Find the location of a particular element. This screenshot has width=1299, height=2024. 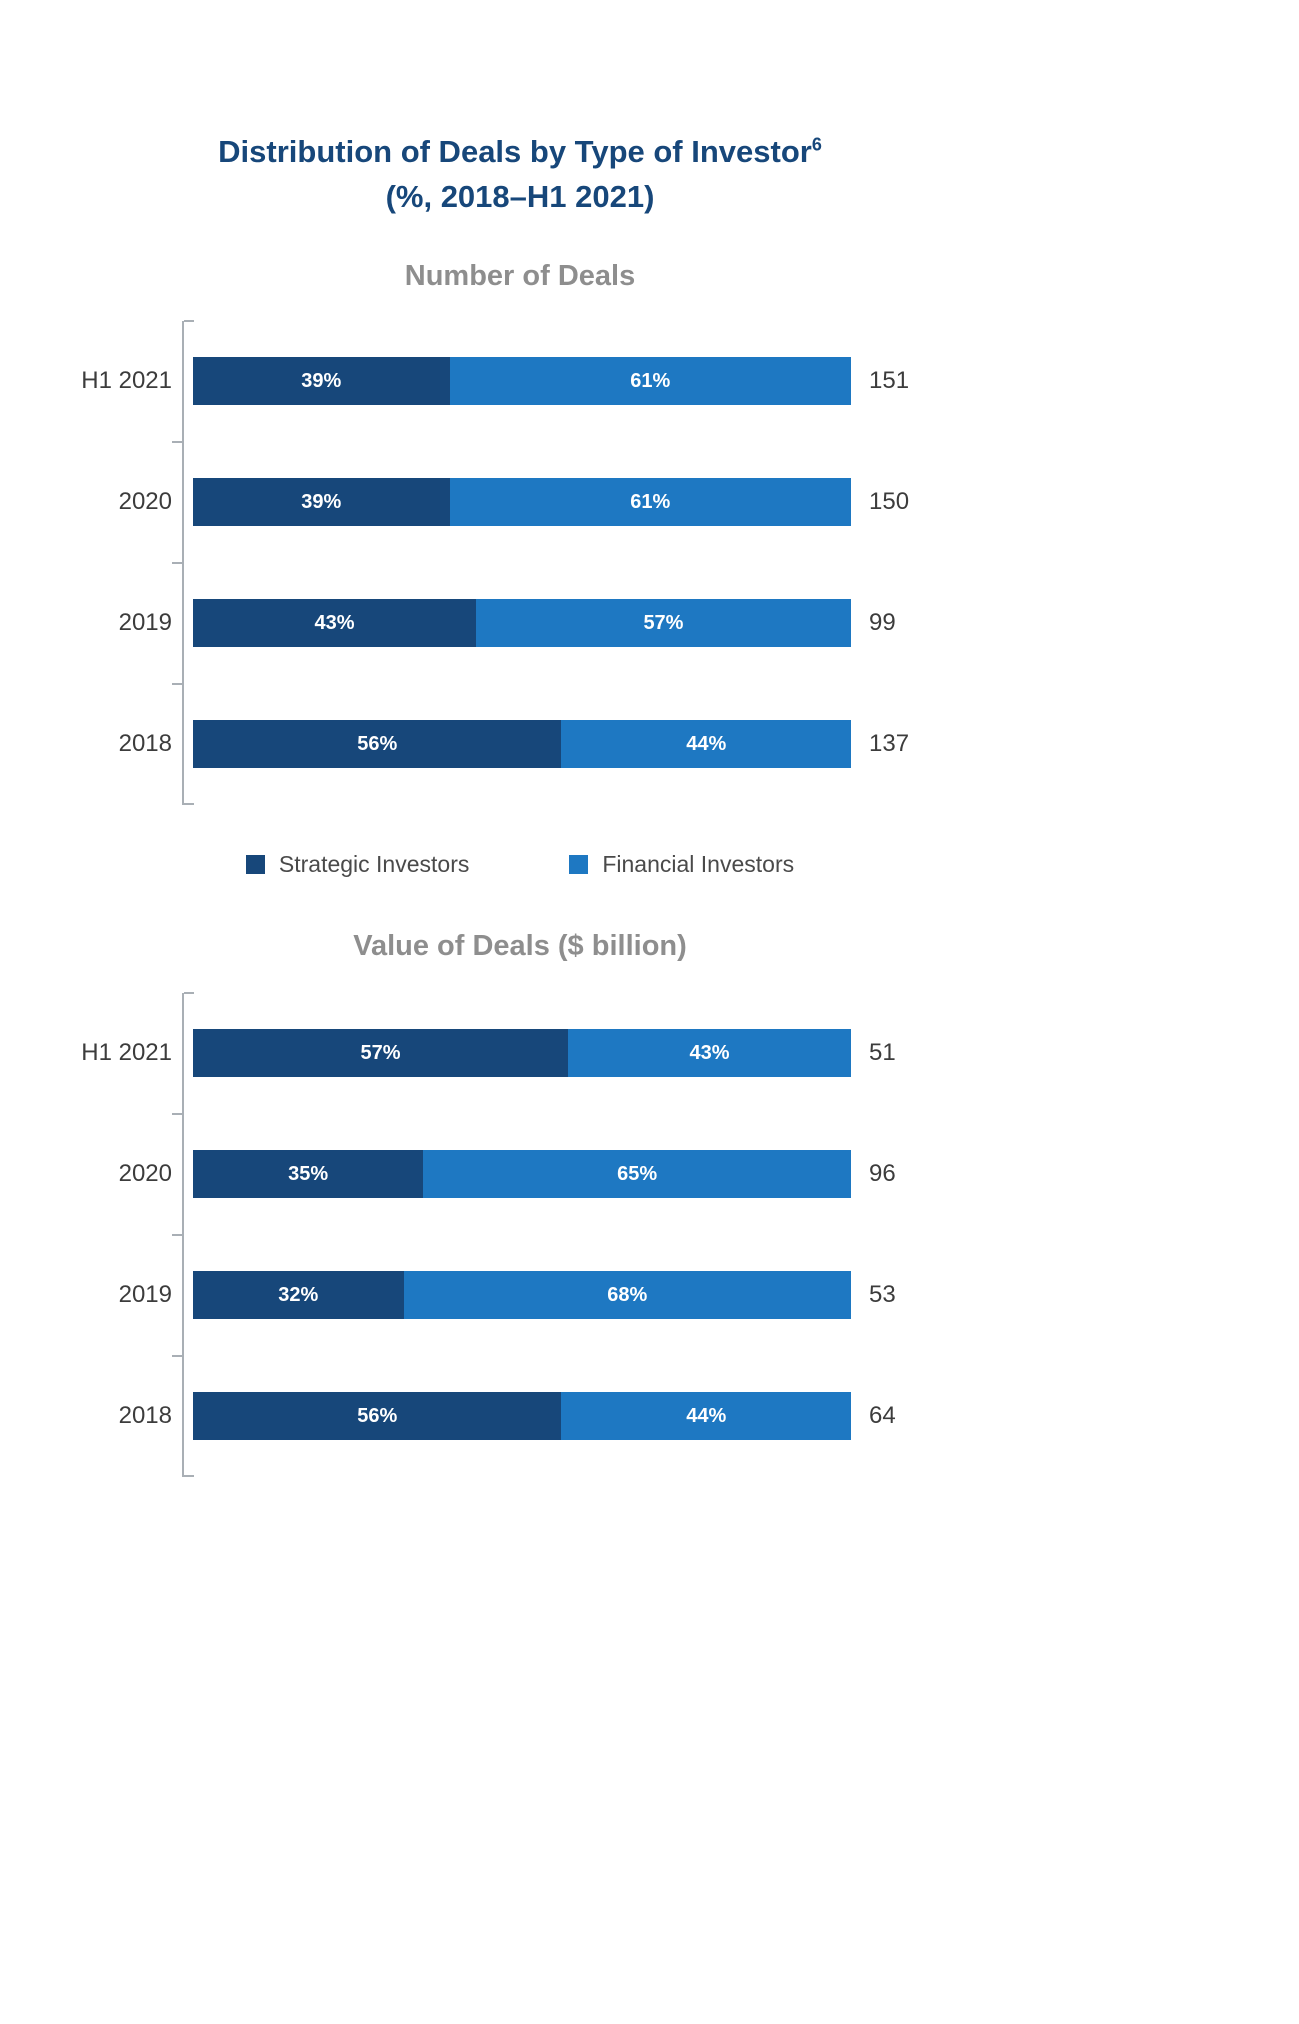

legend: Strategic Investors Financial Investors is located at coordinates (520, 864).